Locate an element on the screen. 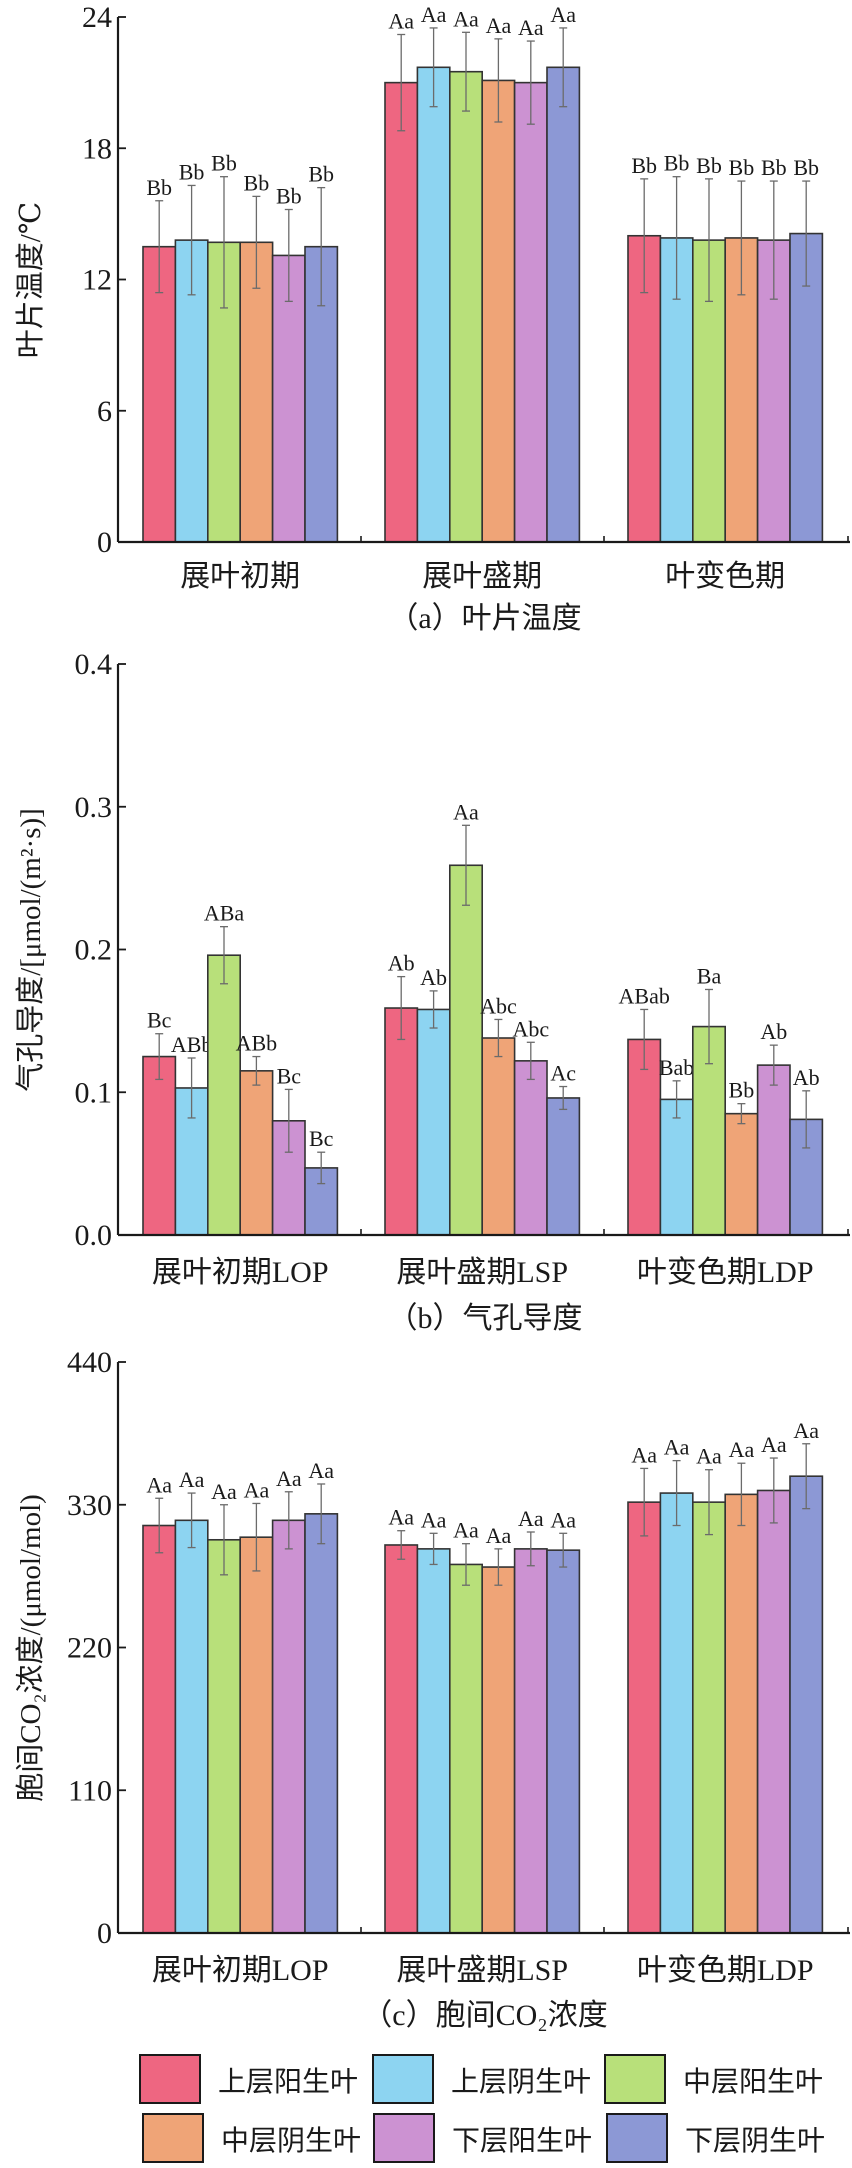 The width and height of the screenshot is (852, 2168). significance-label: Ac is located at coordinates (563, 1073).